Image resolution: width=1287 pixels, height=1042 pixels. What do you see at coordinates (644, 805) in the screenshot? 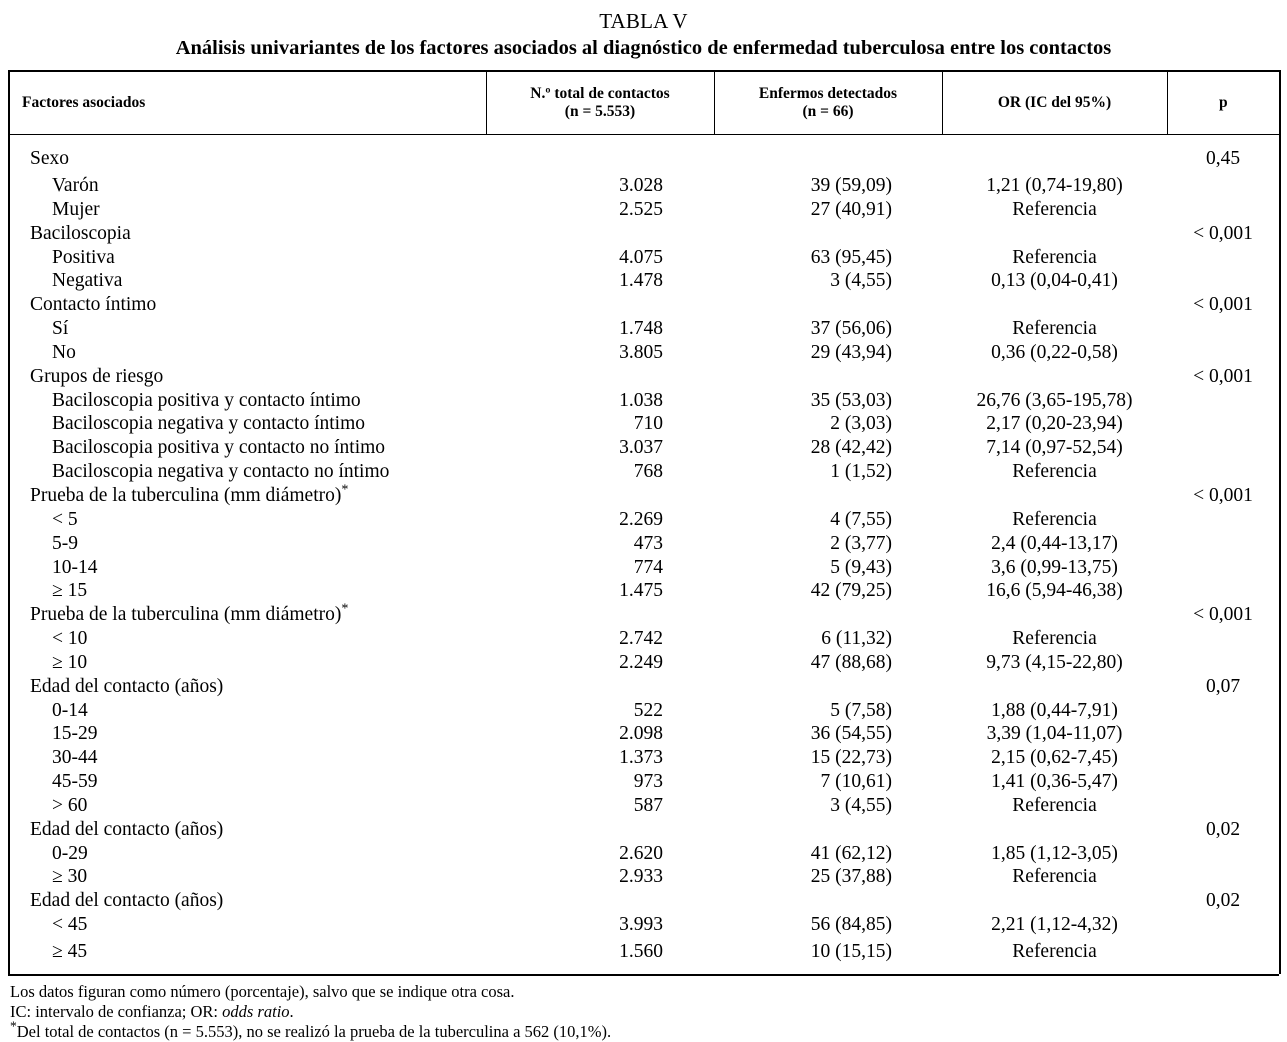
I see `table-row: > 60 587 3 (4,55) Referencia` at bounding box center [644, 805].